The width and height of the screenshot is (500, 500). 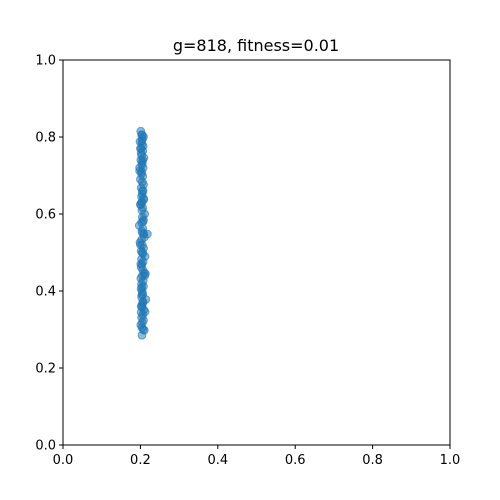 I want to click on y-tick-label: 0.6, so click(x=45, y=215).